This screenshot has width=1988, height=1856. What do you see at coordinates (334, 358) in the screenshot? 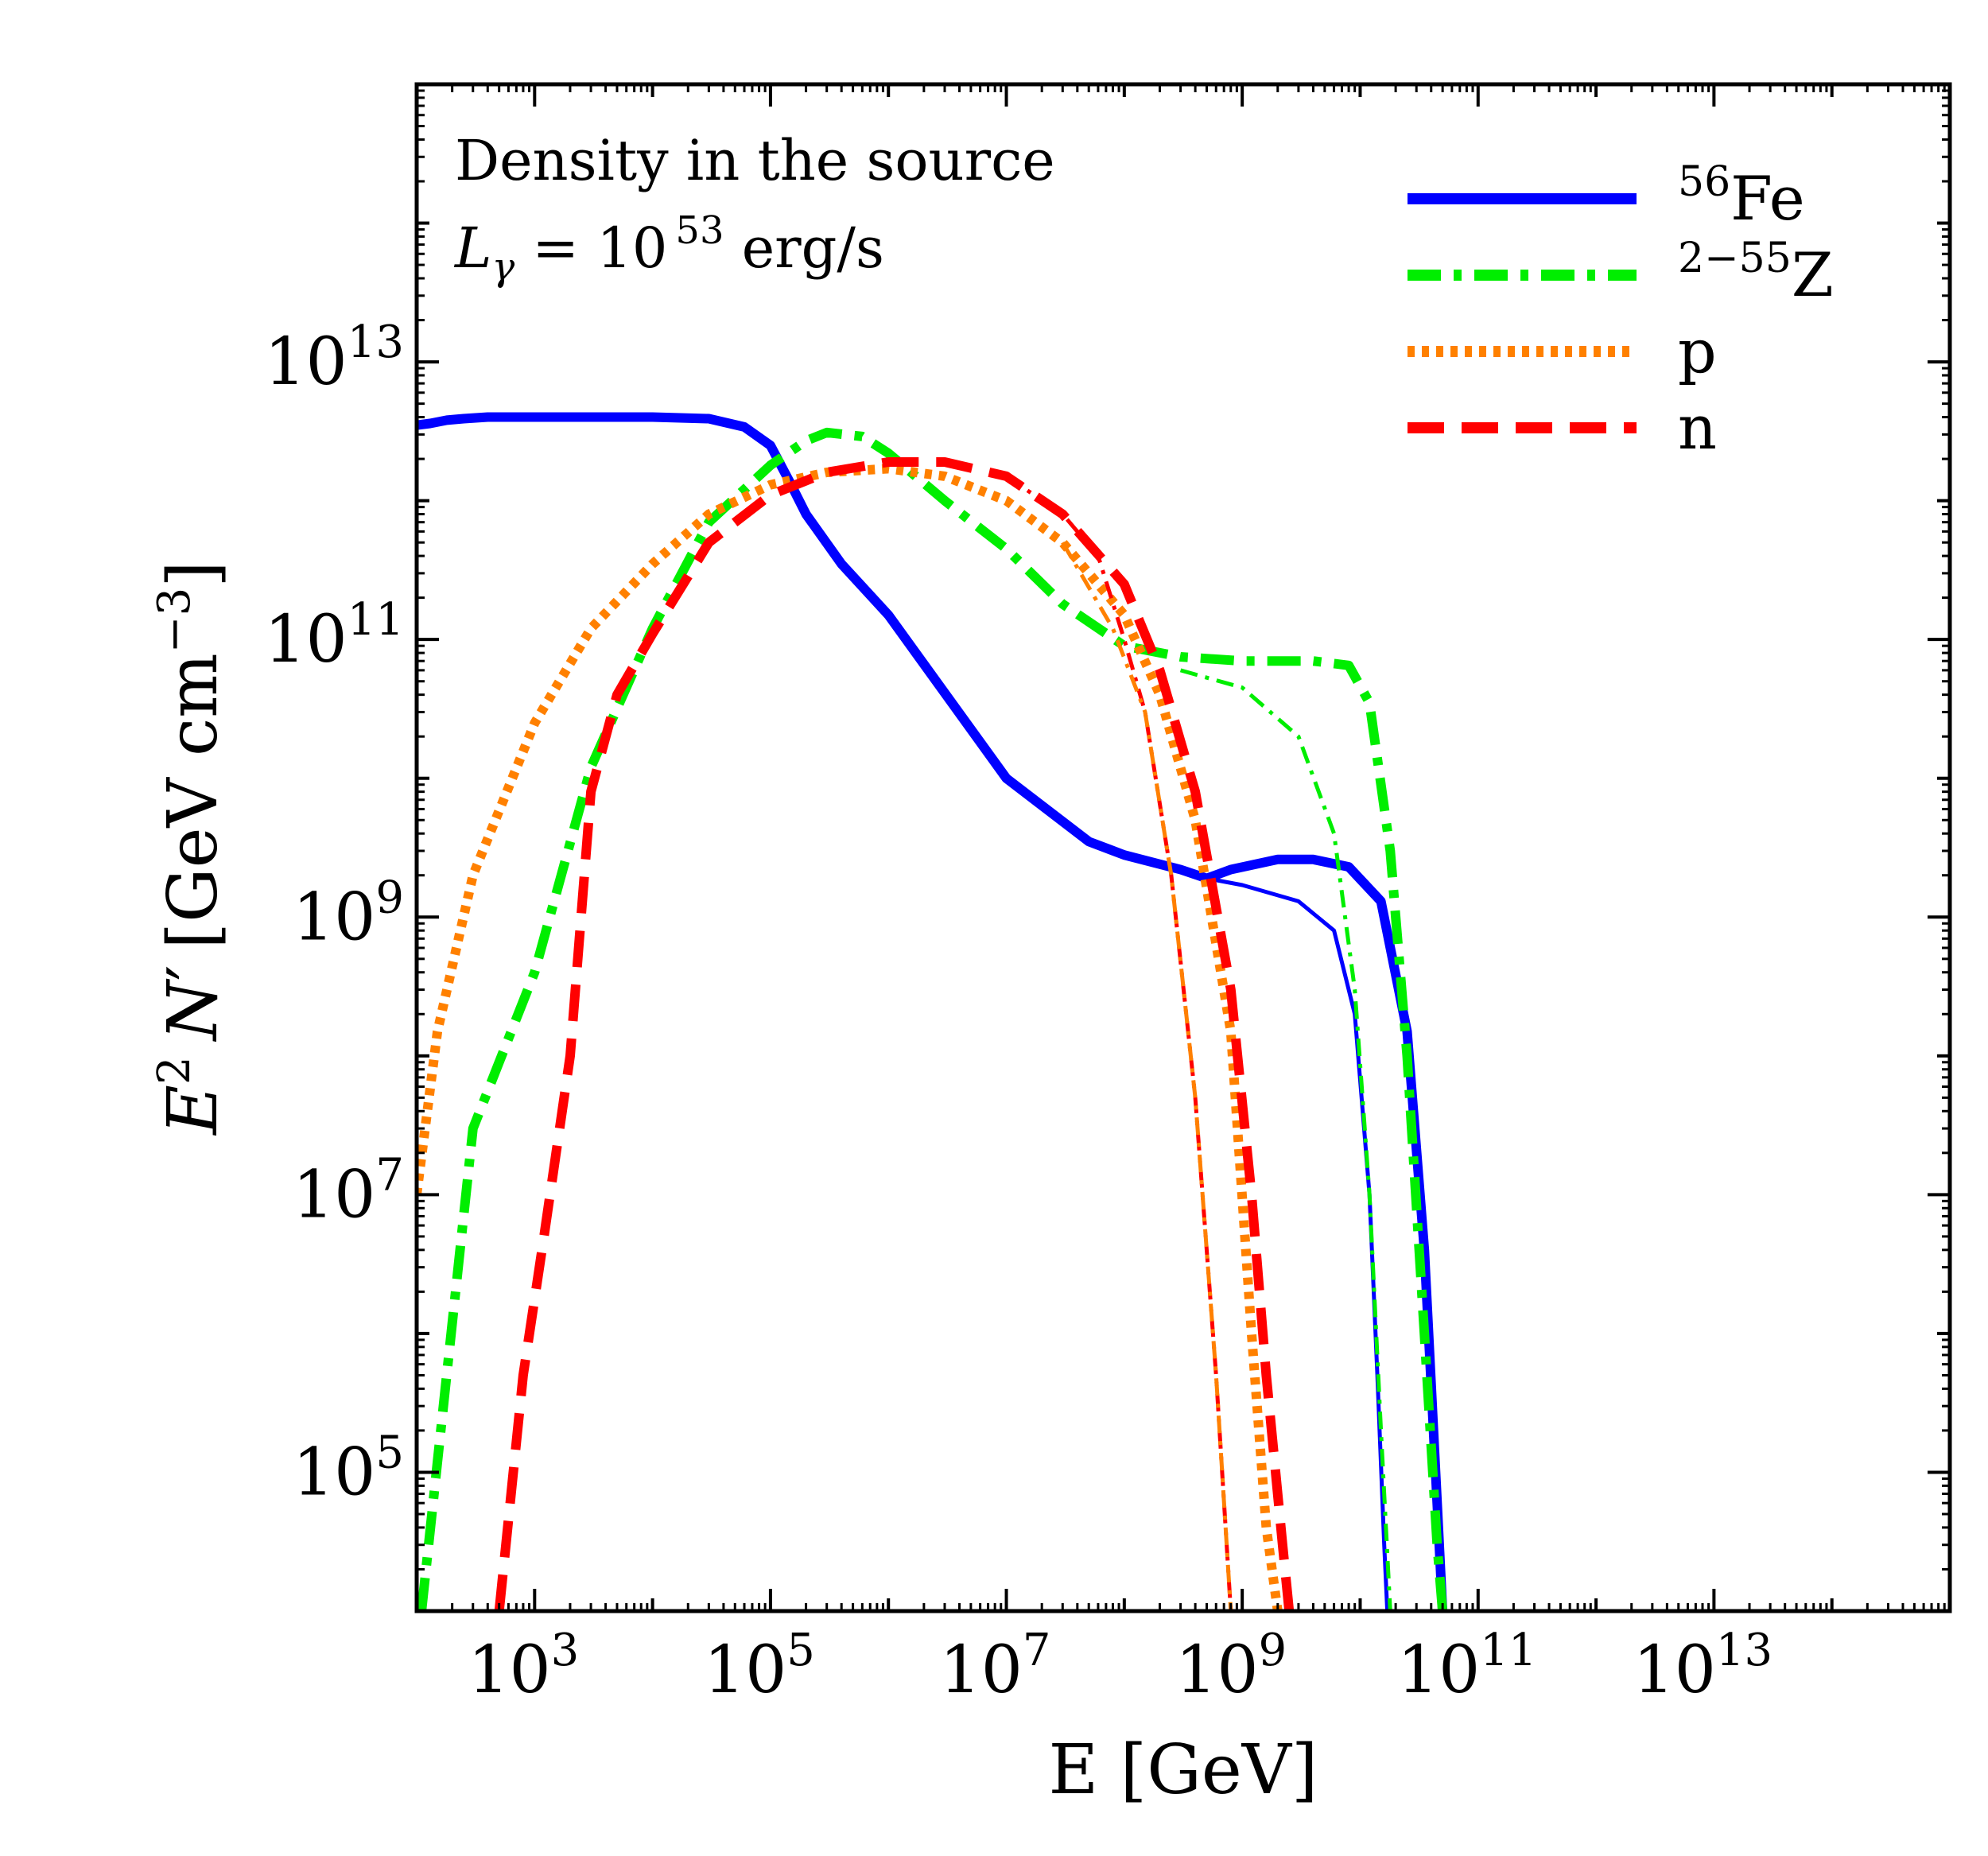
I see `y-tick-label: 1013` at bounding box center [334, 358].